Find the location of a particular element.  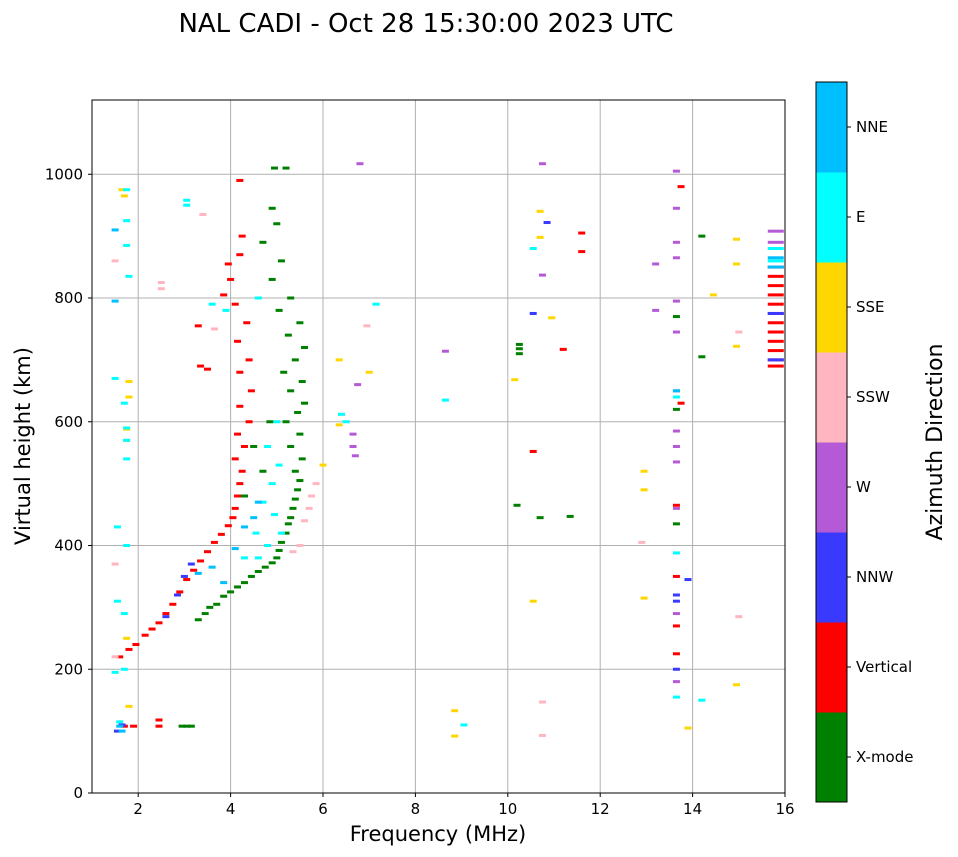

y-ticks: 0 200 400 600 800 1000 is located at coordinates (68, 483).